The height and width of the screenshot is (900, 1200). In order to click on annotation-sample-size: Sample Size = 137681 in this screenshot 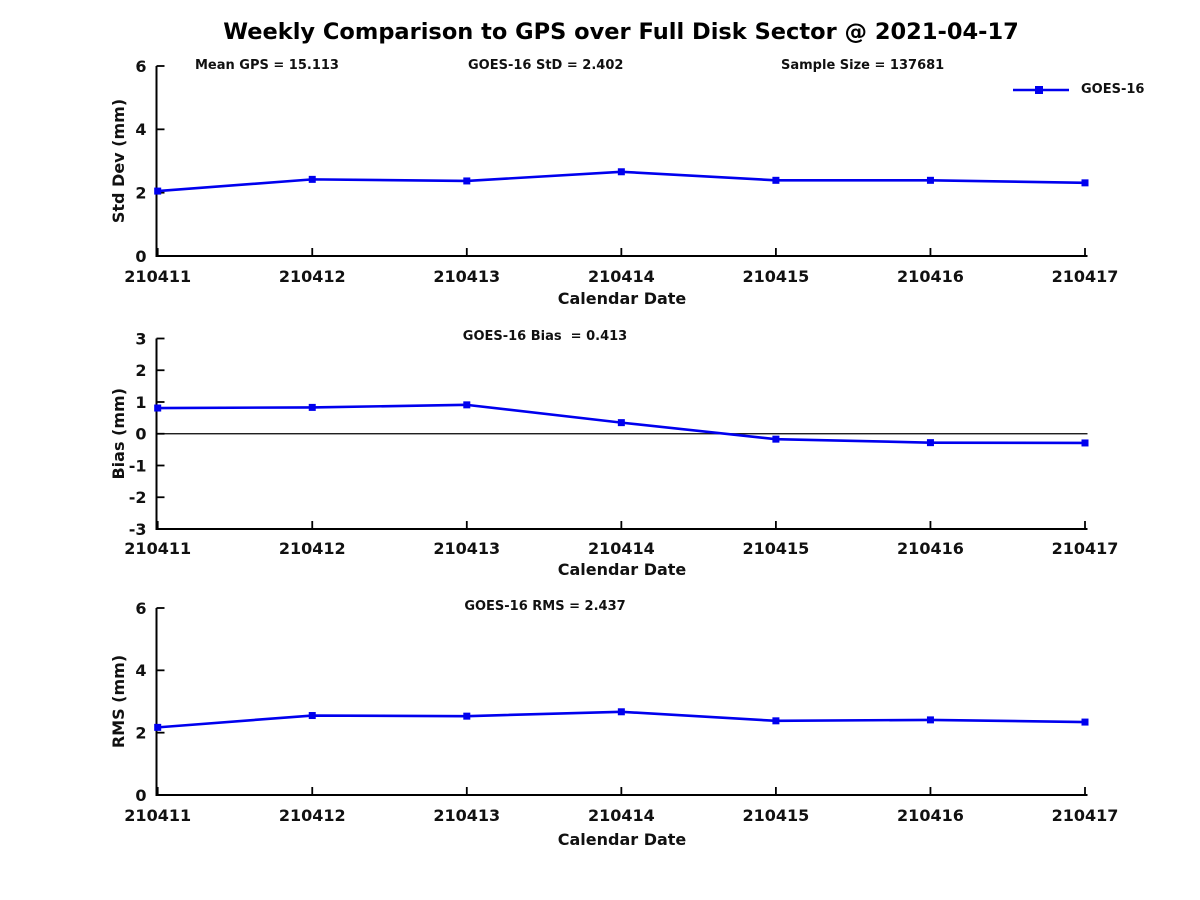, I will do `click(863, 65)`.